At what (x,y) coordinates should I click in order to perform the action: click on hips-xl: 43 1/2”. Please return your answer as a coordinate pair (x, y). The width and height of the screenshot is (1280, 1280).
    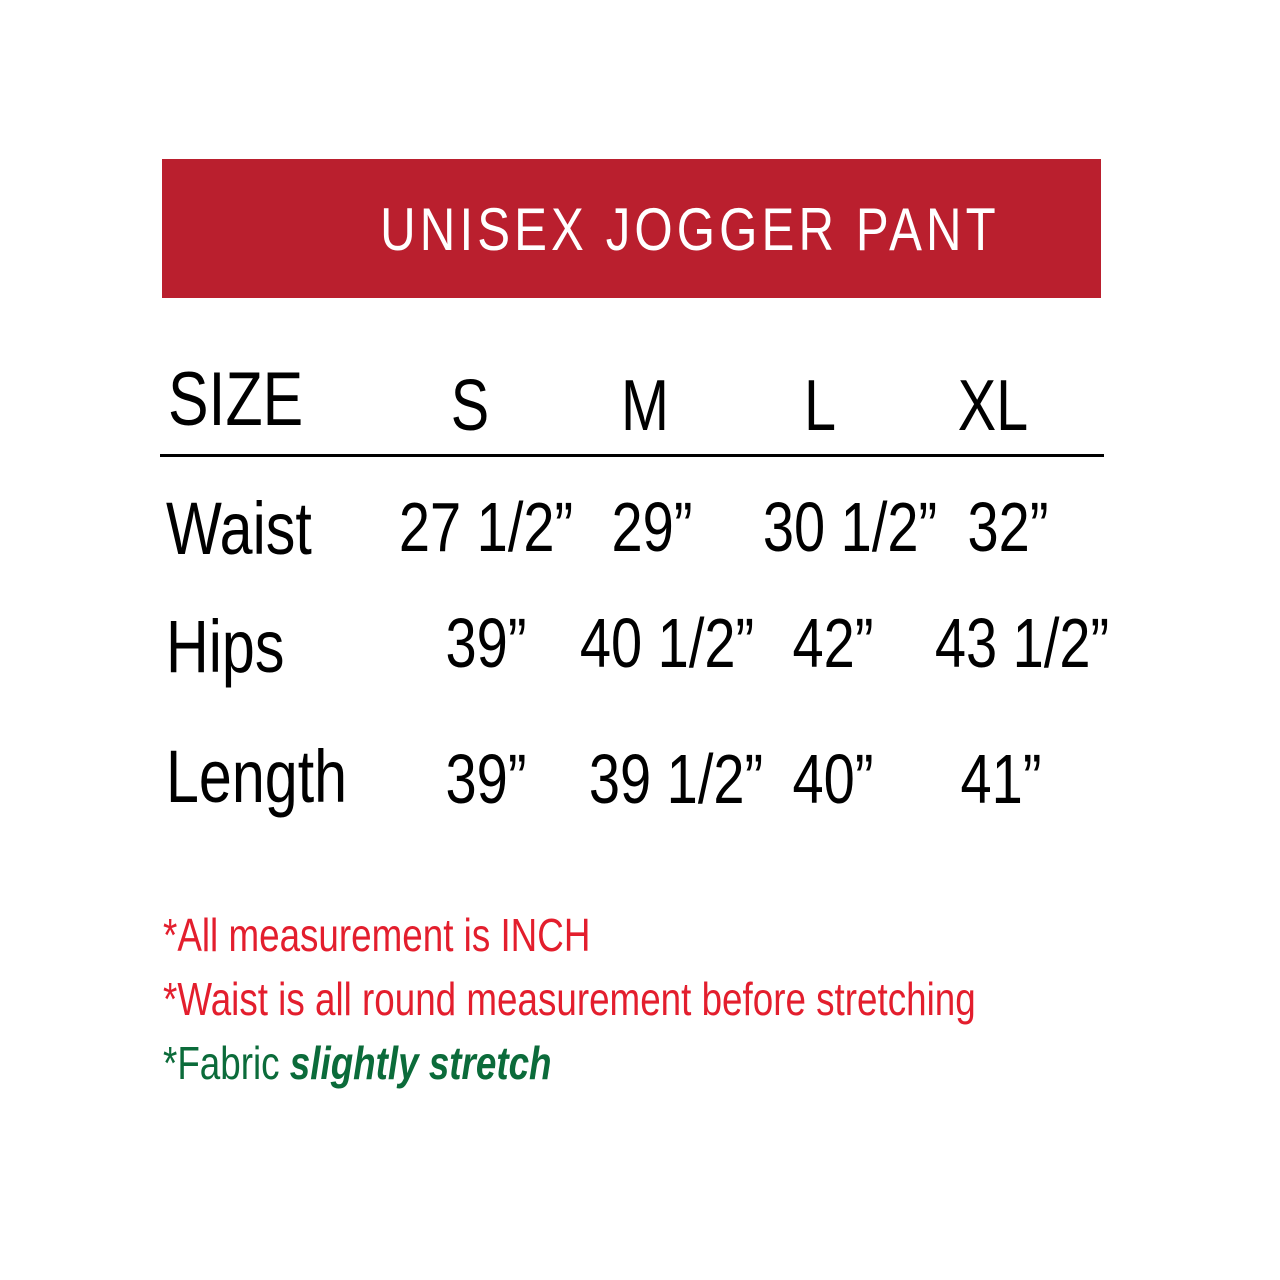
    Looking at the image, I should click on (1022, 643).